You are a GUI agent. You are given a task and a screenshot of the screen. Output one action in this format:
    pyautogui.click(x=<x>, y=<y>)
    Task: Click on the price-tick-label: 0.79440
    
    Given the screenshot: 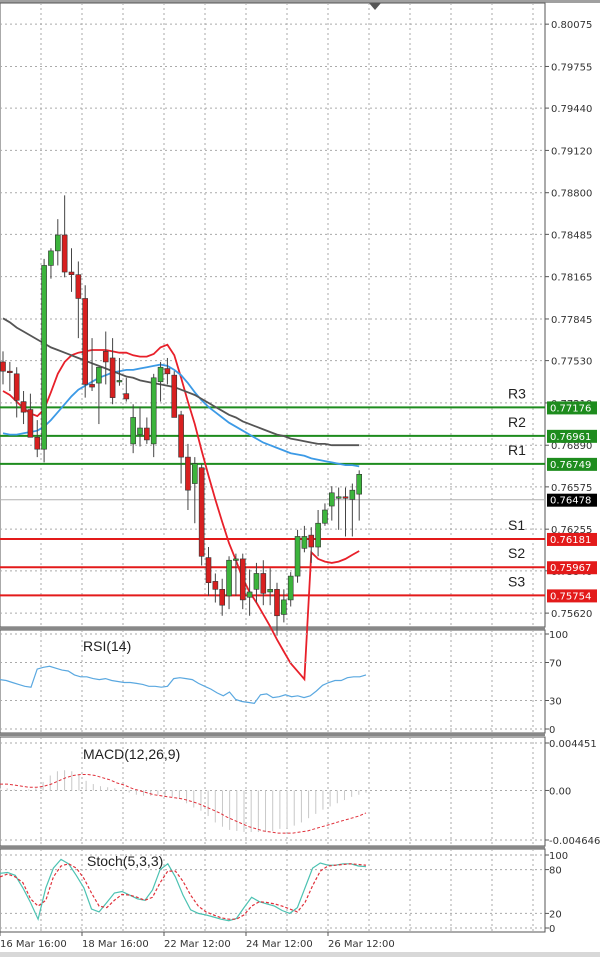 What is the action you would take?
    pyautogui.click(x=571, y=109)
    